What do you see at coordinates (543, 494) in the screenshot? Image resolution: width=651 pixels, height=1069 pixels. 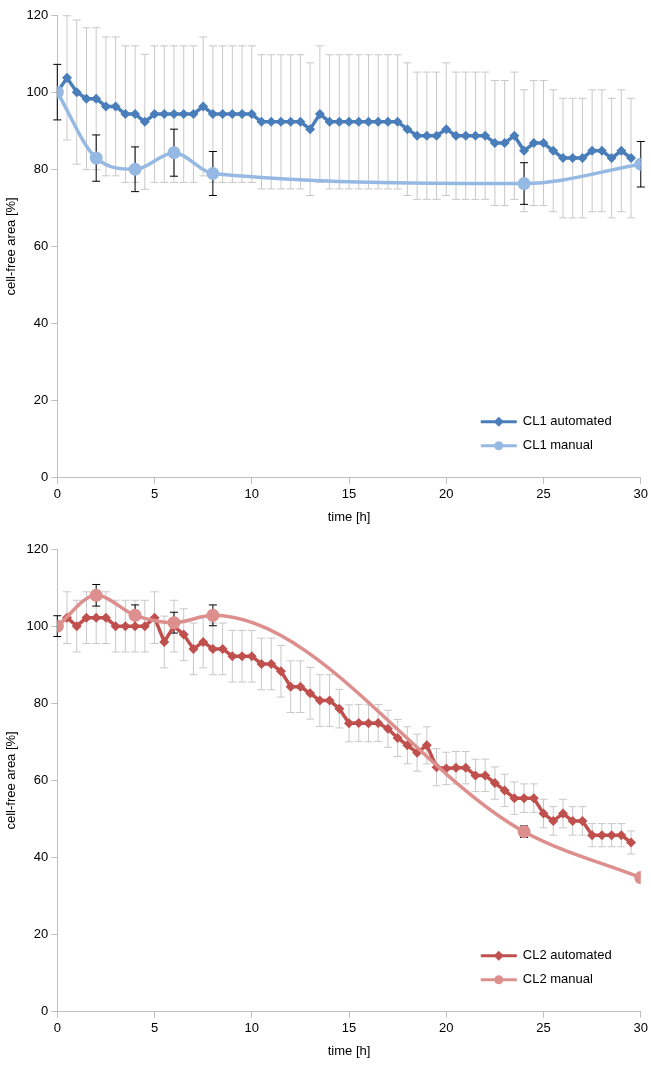 I see `x-tick-label: 25` at bounding box center [543, 494].